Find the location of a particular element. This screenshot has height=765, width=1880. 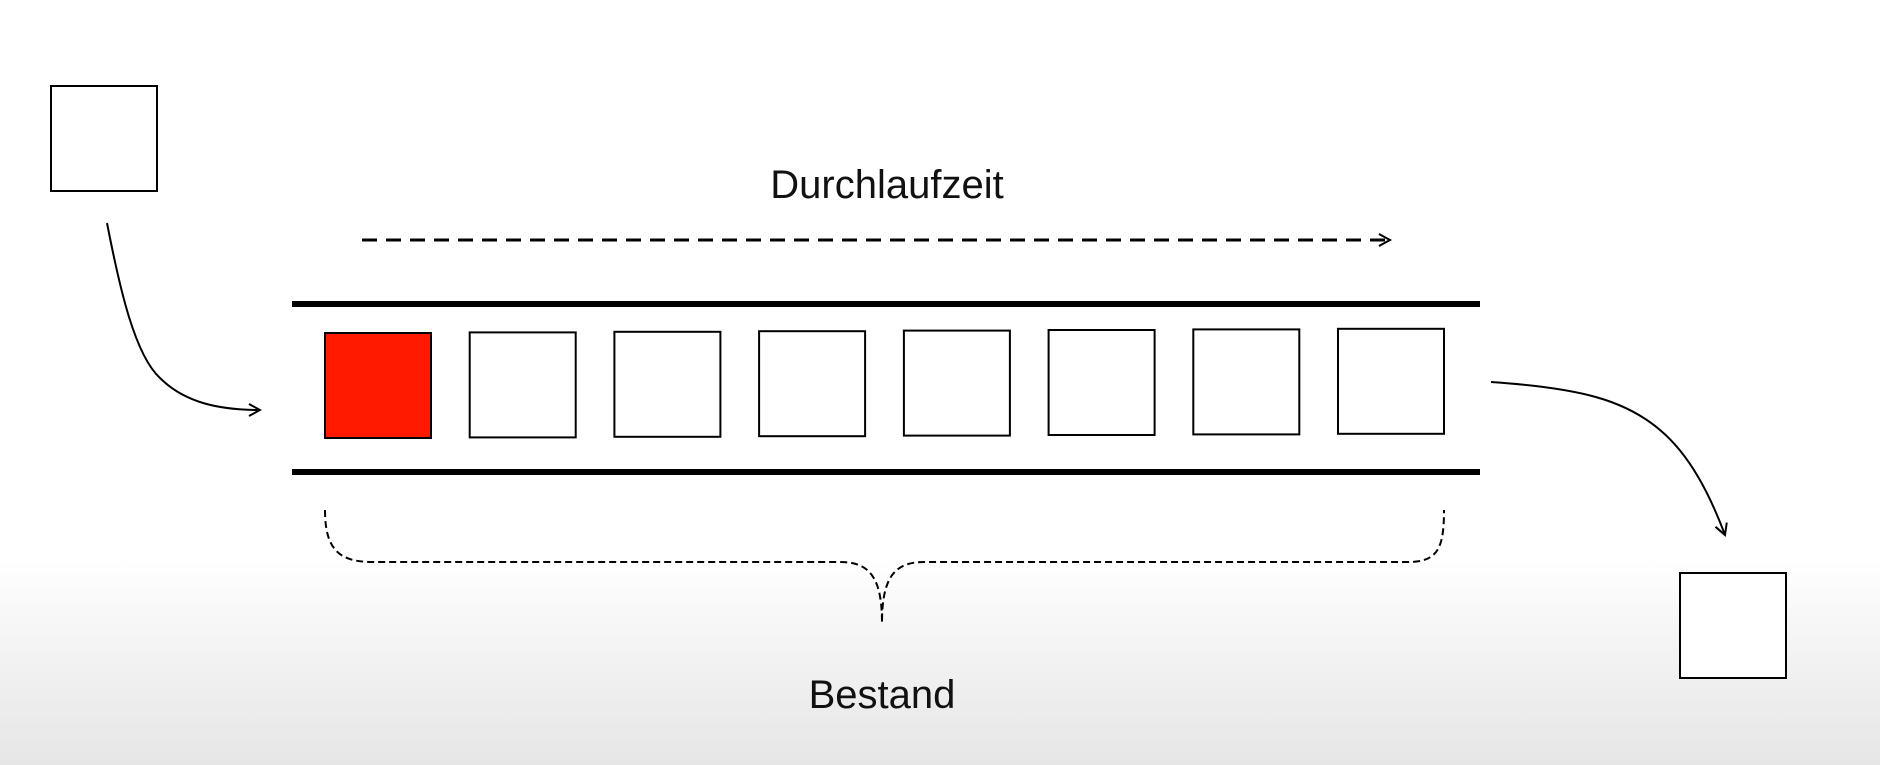

incoming-item-box is located at coordinates (104, 138).